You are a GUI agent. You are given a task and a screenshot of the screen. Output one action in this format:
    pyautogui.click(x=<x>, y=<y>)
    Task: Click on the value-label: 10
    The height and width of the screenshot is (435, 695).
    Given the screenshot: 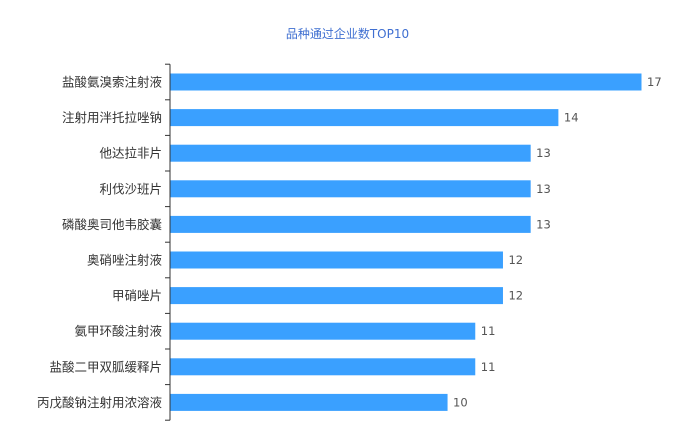 What is the action you would take?
    pyautogui.click(x=460, y=402)
    